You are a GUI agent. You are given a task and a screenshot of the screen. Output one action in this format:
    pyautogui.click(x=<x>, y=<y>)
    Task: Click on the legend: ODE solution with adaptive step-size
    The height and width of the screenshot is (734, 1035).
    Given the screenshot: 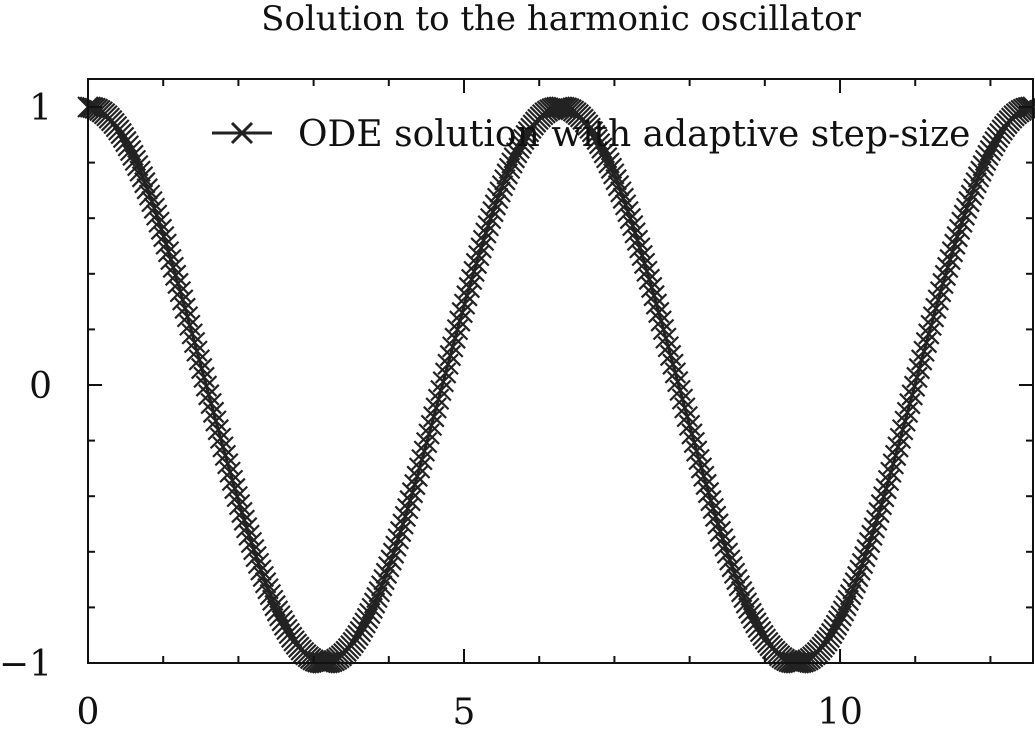 What is the action you would take?
    pyautogui.click(x=591, y=134)
    